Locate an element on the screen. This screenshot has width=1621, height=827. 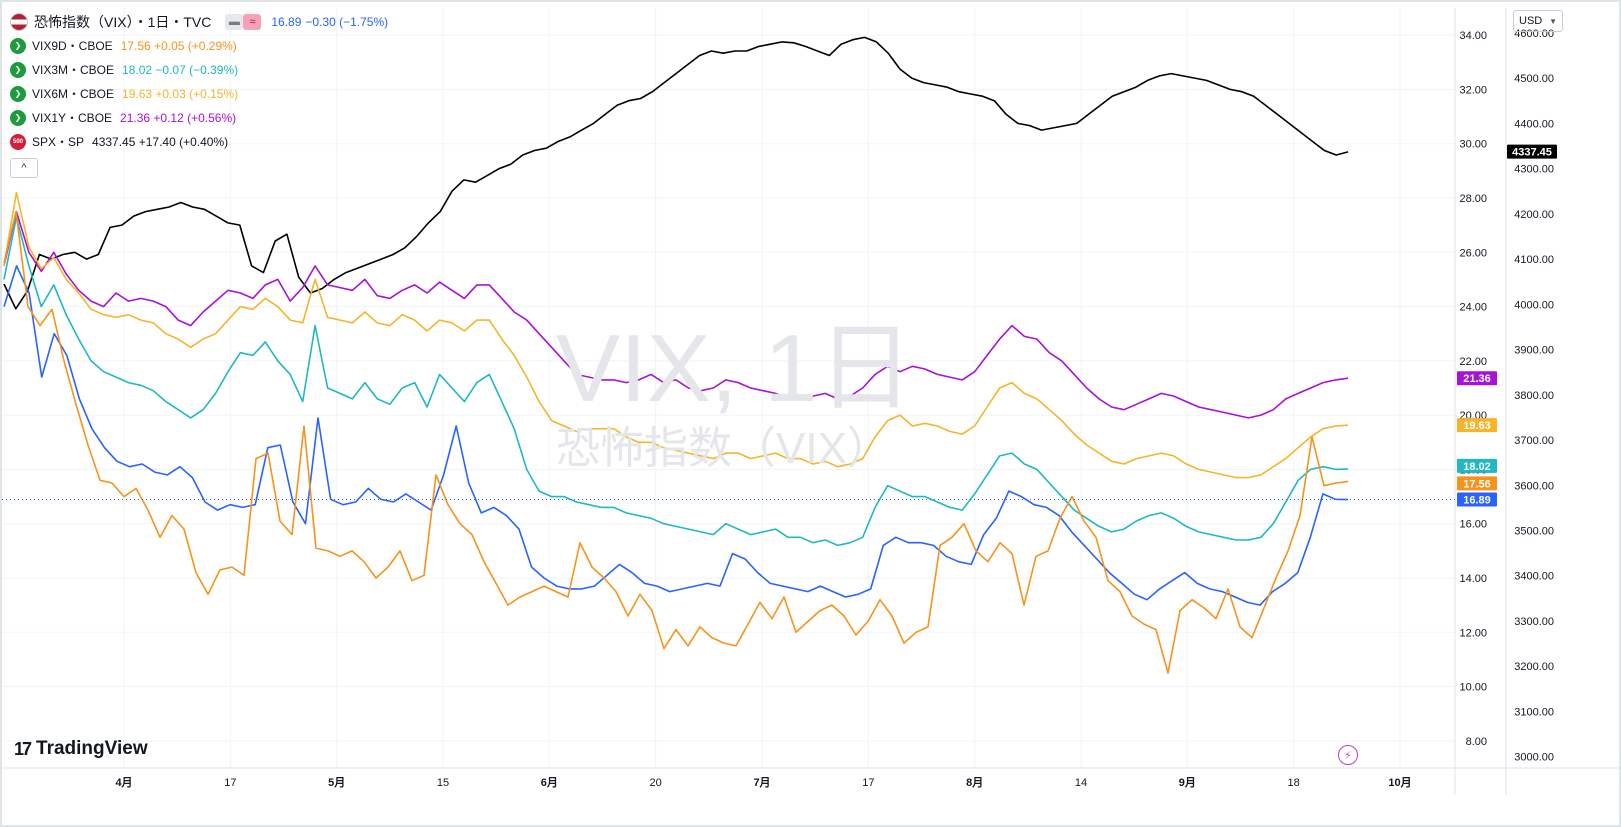
currency-label: USD is located at coordinates (1531, 21).